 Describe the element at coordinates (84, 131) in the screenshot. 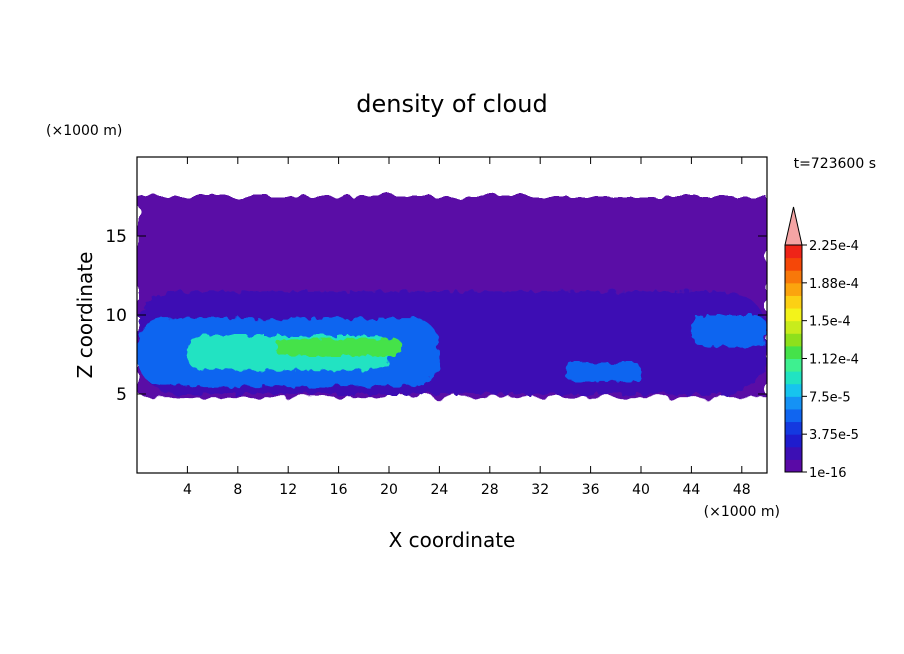

I see `y-axis-unit: (×1000 m)` at that location.